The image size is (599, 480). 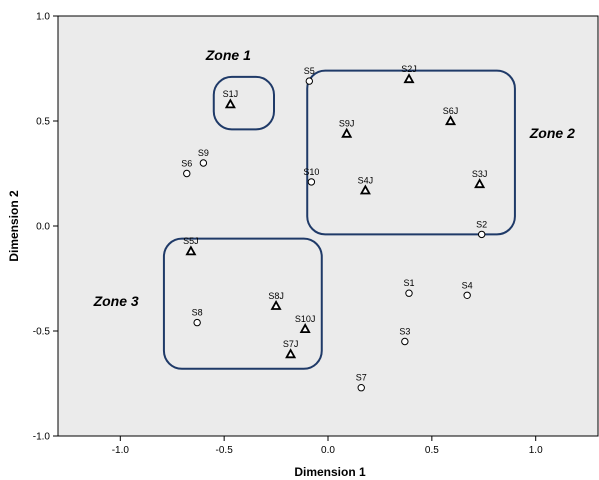 I want to click on point-label: S10J, so click(x=305, y=319).